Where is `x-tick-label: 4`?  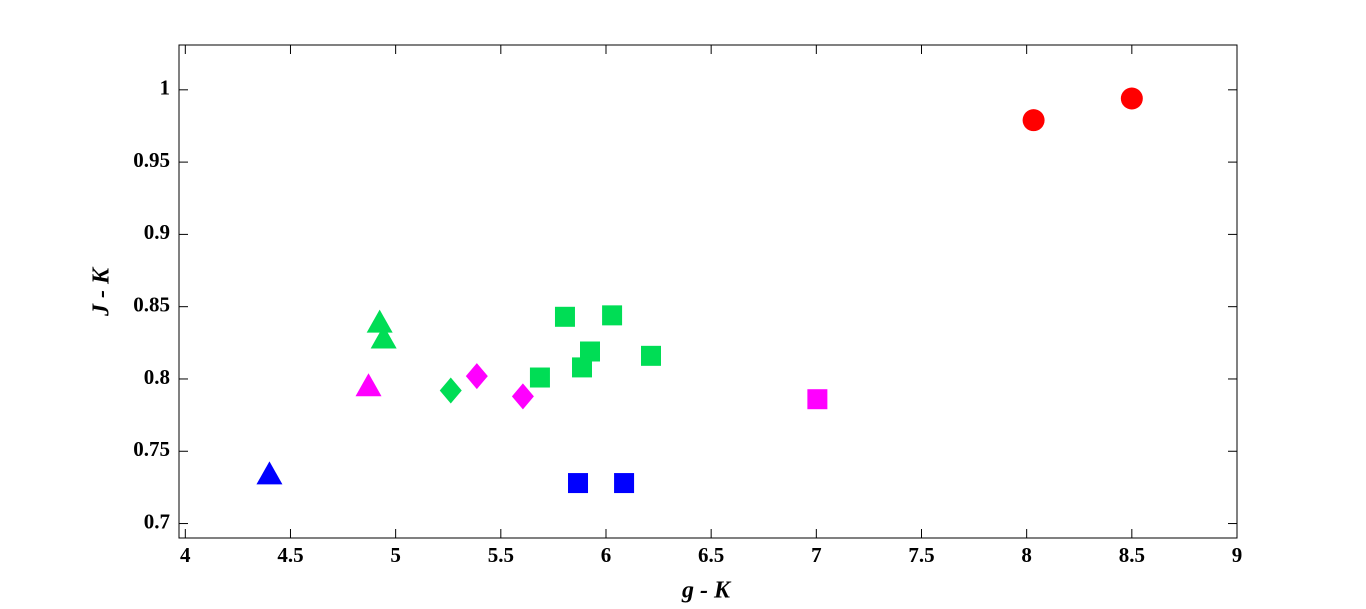 x-tick-label: 4 is located at coordinates (185, 555).